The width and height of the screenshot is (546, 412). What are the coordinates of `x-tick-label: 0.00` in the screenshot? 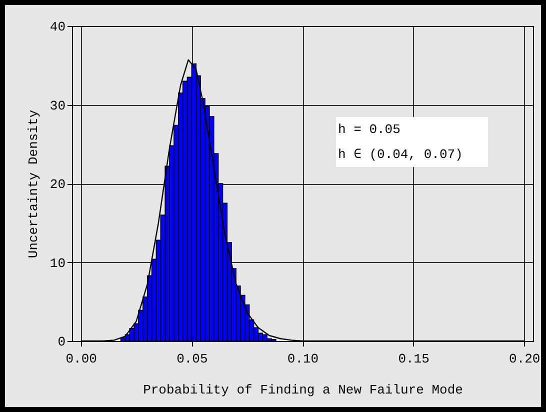 It's located at (81, 359).